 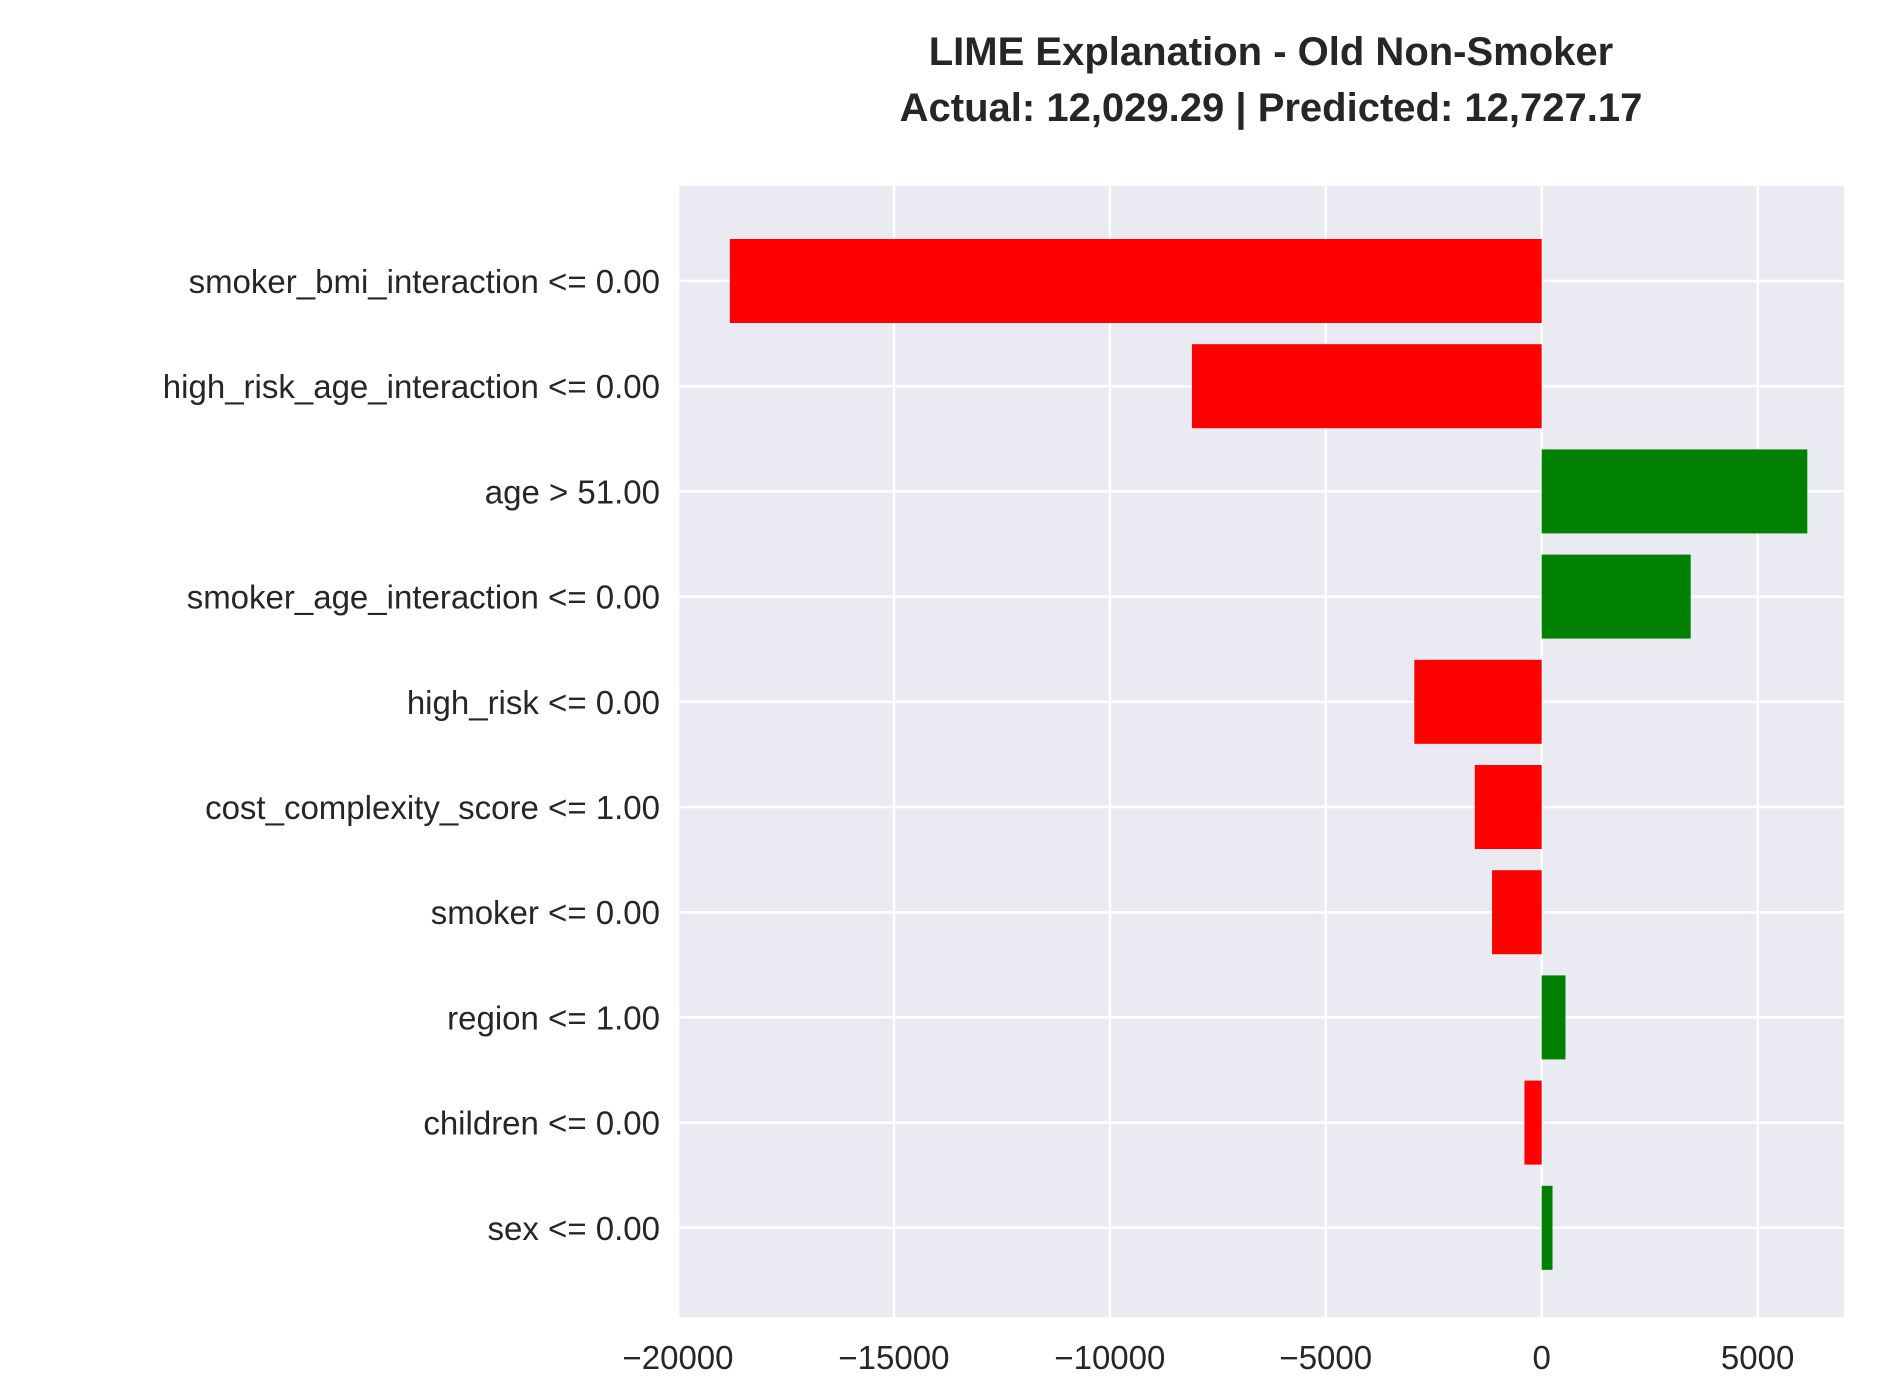 What do you see at coordinates (574, 1228) in the screenshot?
I see `y-tick-label: sex <= 0.00` at bounding box center [574, 1228].